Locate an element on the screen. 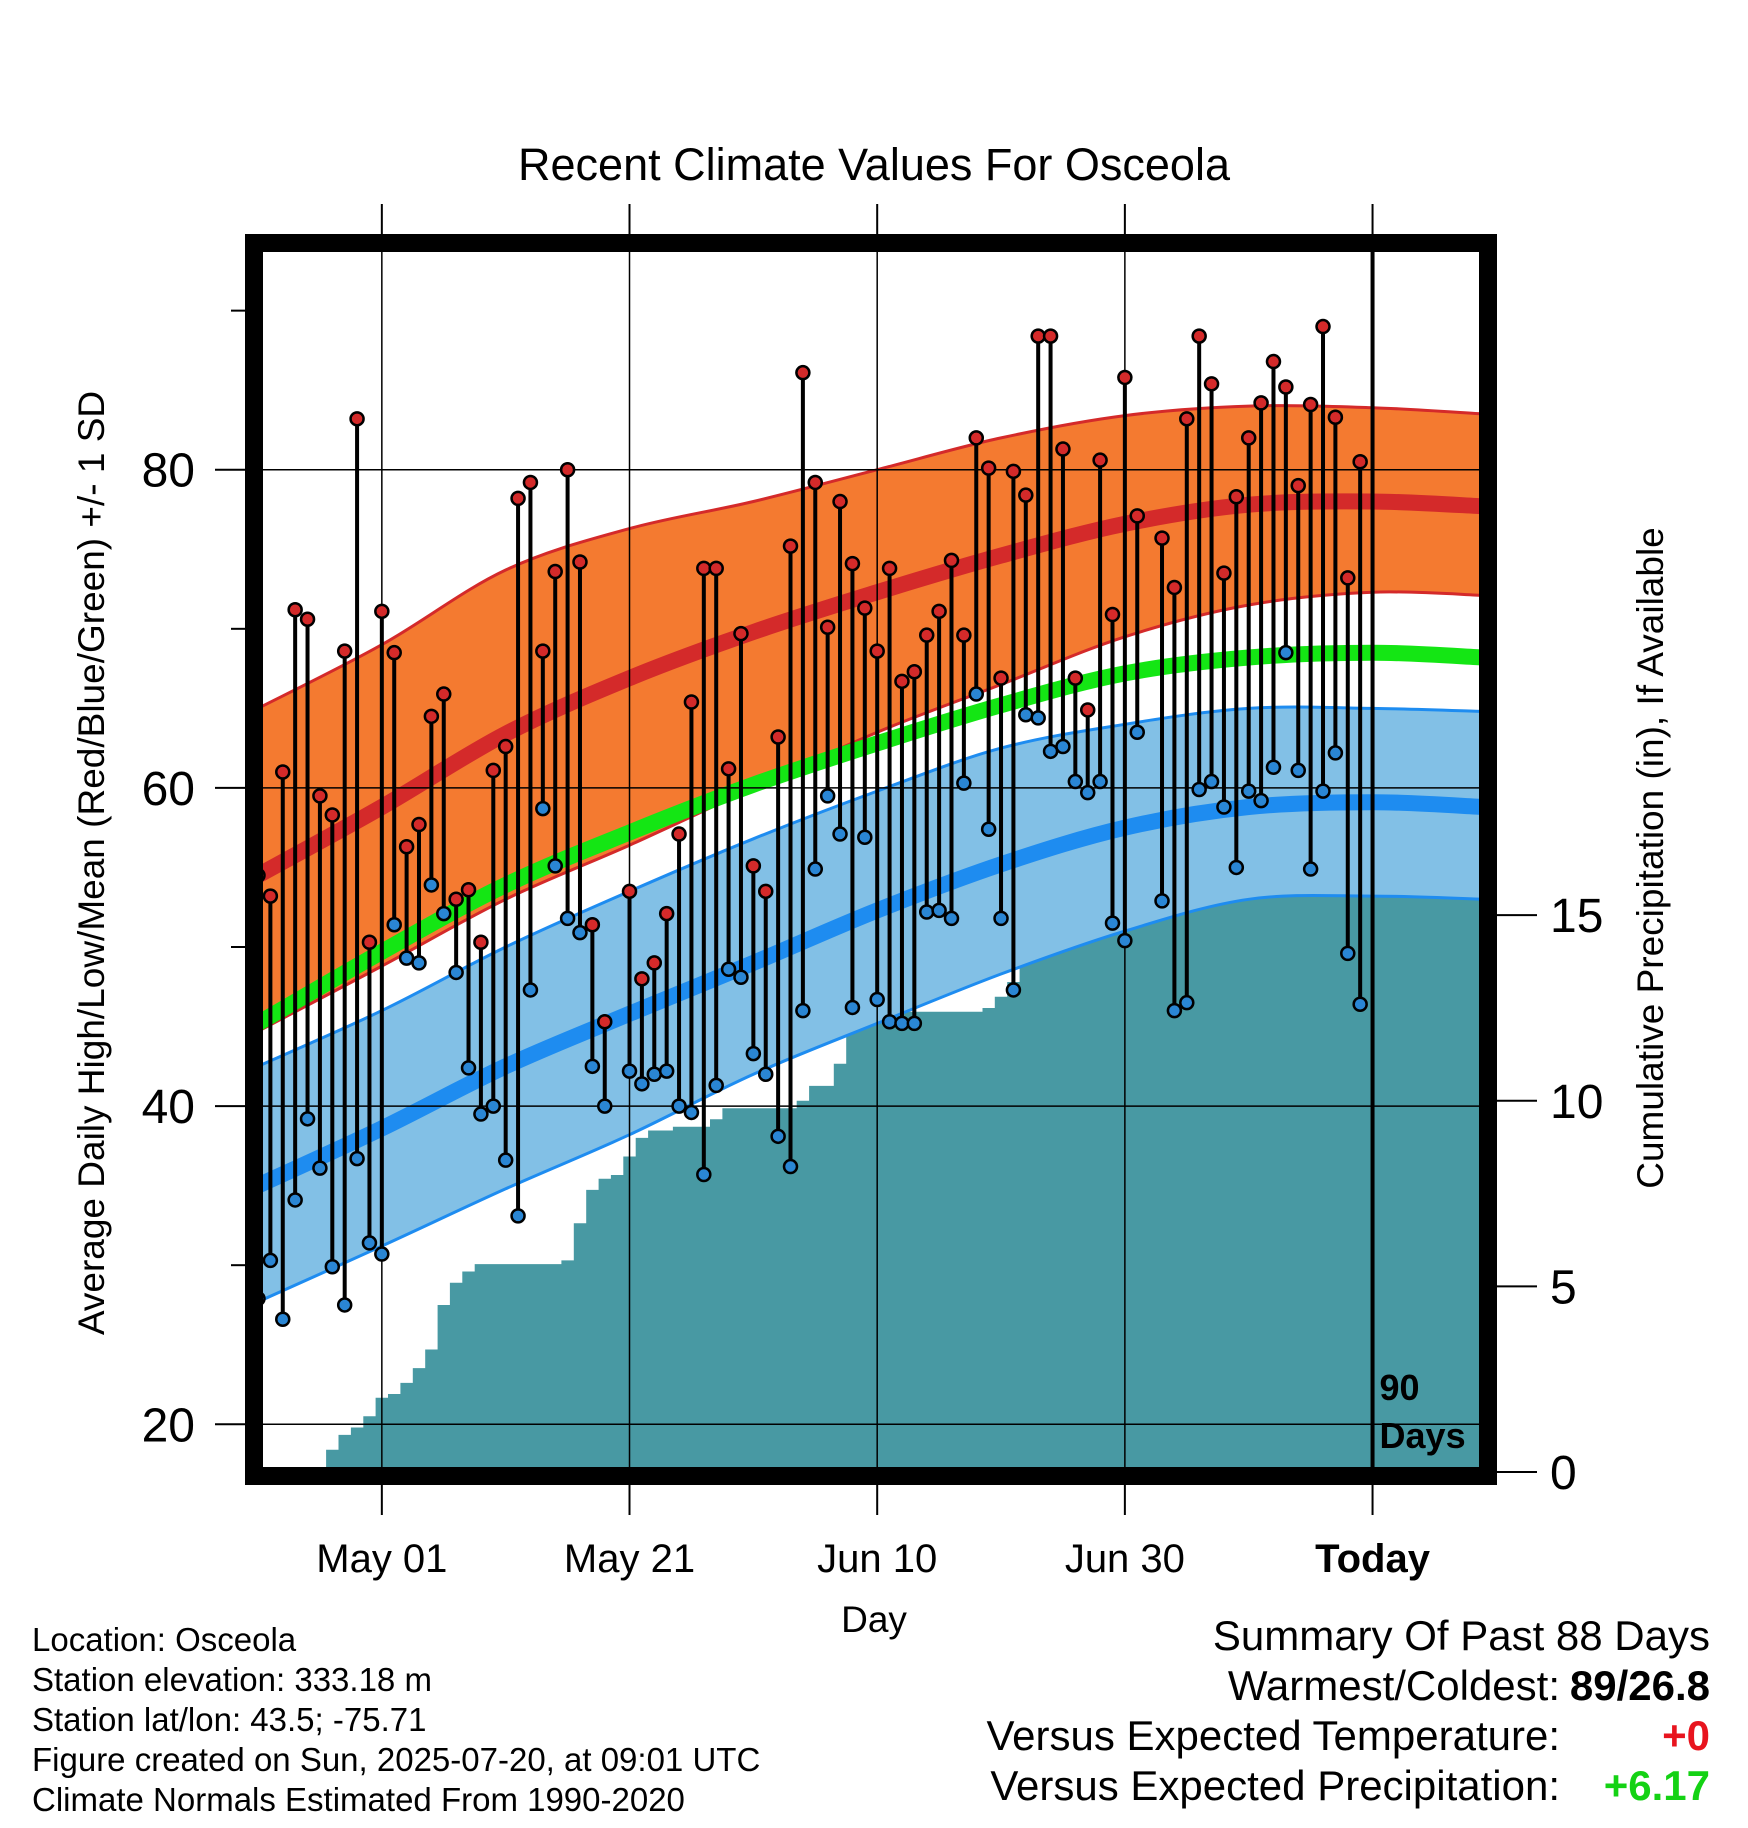 The height and width of the screenshot is (1828, 1748). x-tick-label: May 01 is located at coordinates (381, 1559).